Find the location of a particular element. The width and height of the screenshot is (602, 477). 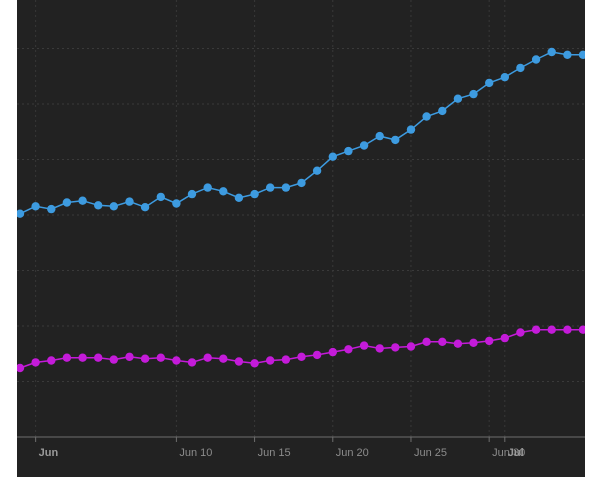

x-tick-label: Jun 30 is located at coordinates (508, 453).